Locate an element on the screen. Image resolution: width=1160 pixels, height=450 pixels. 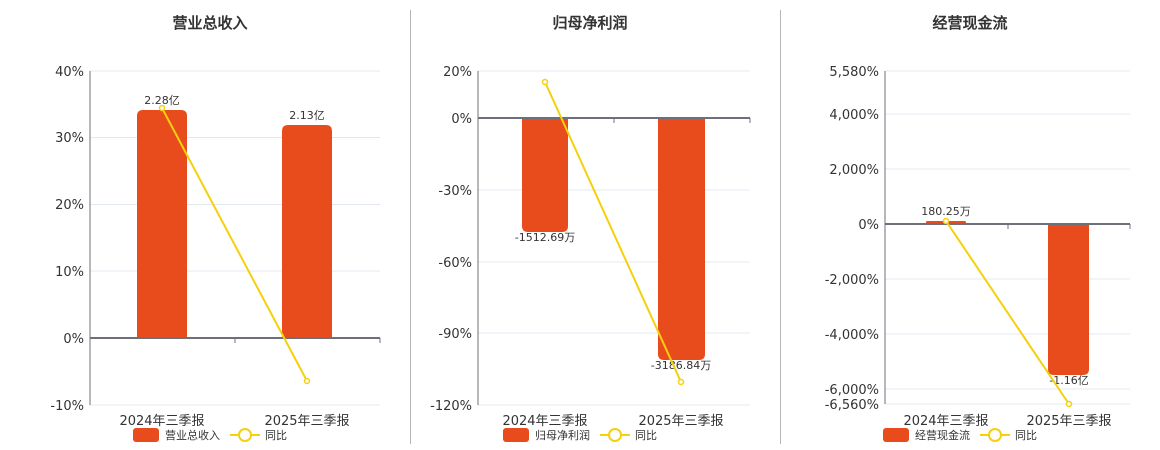
bar-label: -3186.84万 is located at coordinates (681, 365).